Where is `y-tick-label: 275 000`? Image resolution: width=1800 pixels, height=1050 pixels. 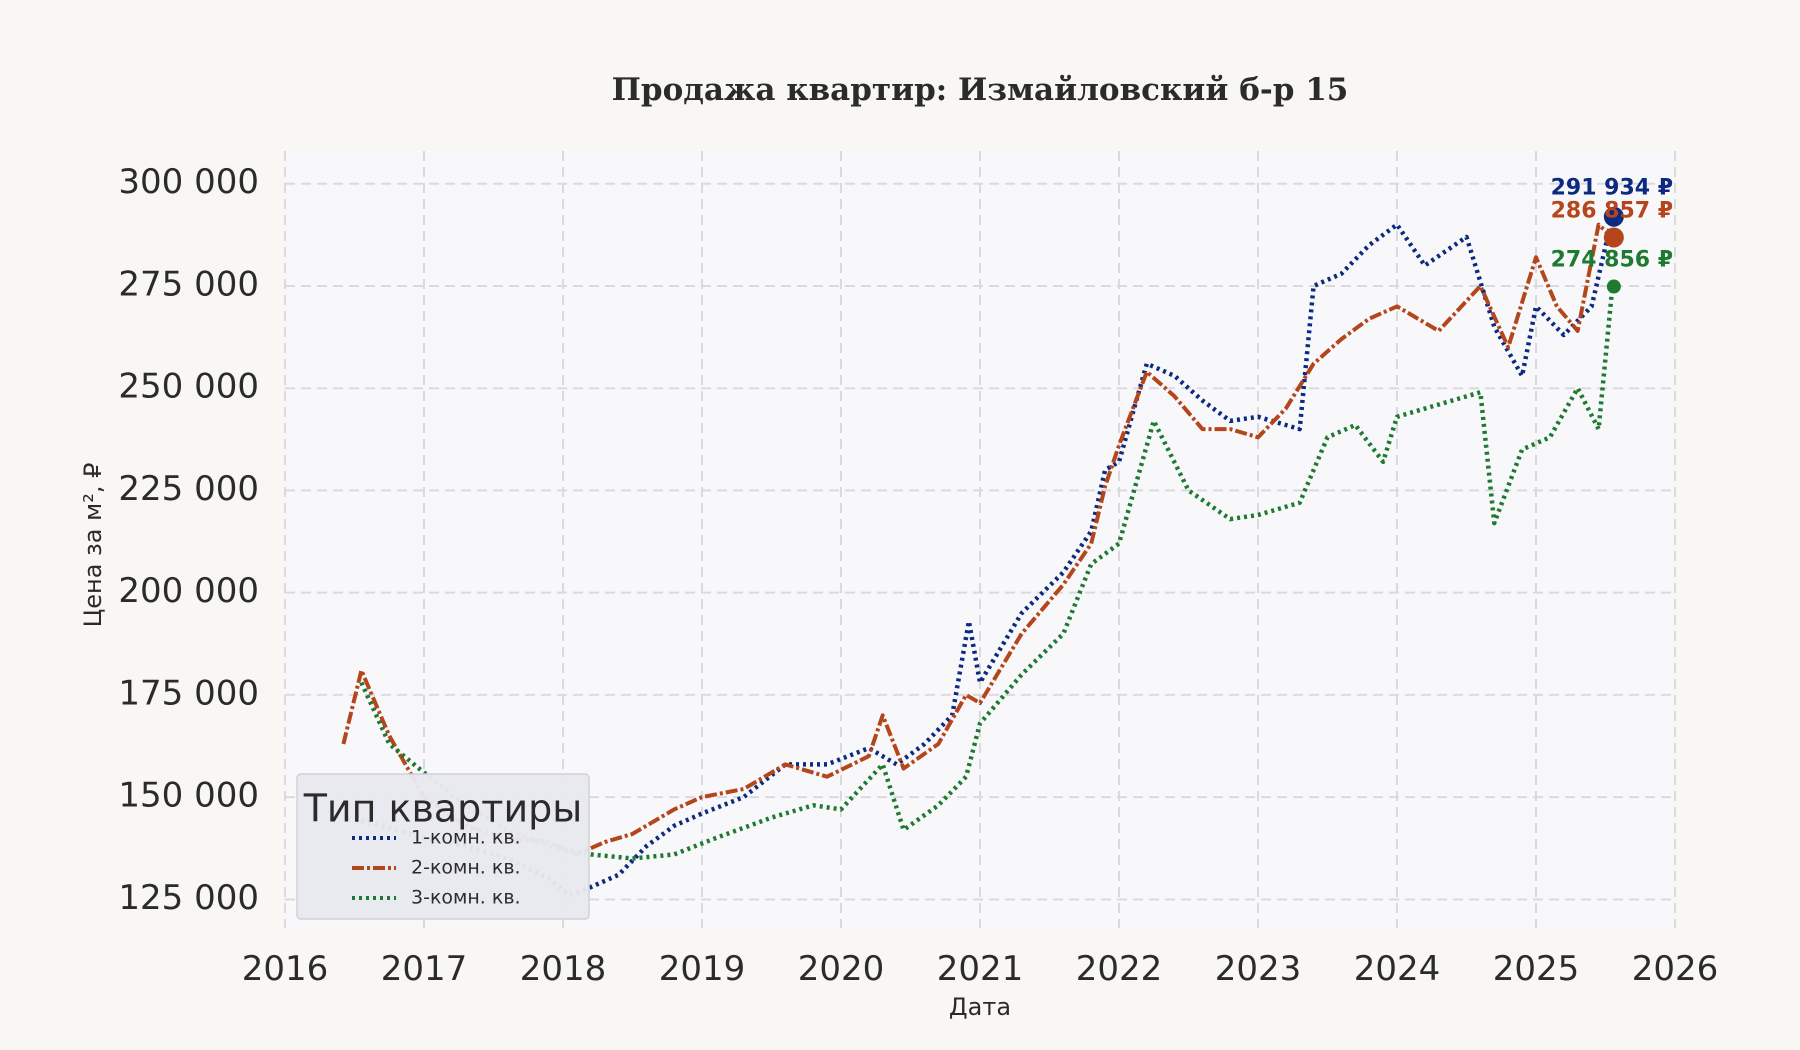 y-tick-label: 275 000 is located at coordinates (188, 284).